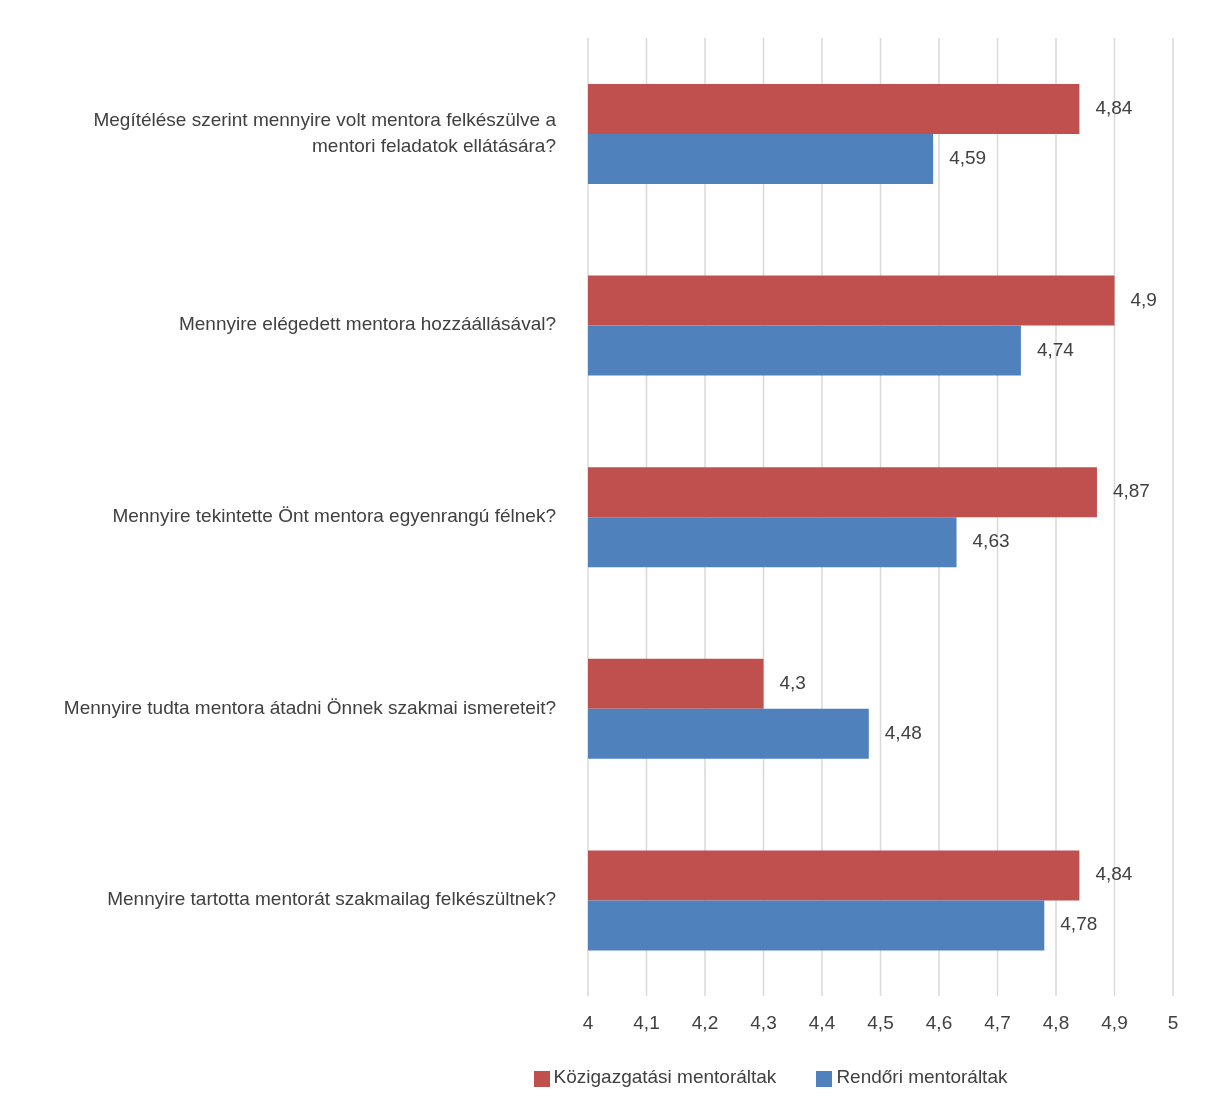 The image size is (1213, 1113). What do you see at coordinates (331, 899) in the screenshot?
I see `y-tick-label: Mennyire tartotta mentorát szakmailag felkészültnek?` at bounding box center [331, 899].